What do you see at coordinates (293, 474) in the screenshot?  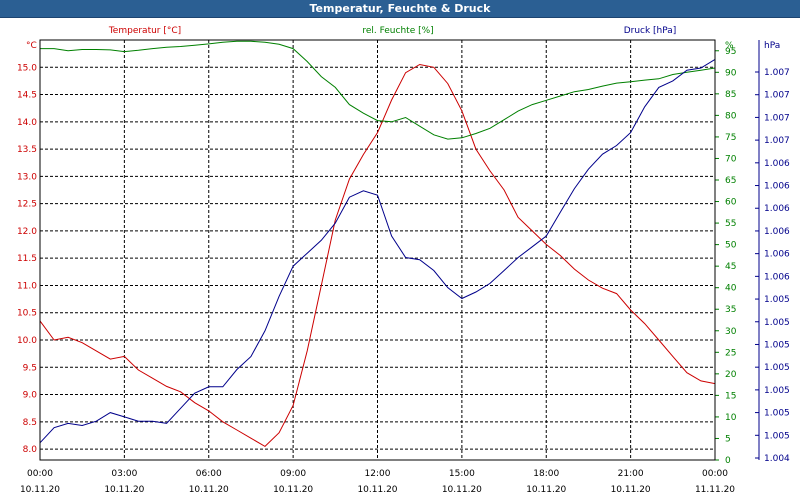 I see `x-tick-label: 09:00` at bounding box center [293, 474].